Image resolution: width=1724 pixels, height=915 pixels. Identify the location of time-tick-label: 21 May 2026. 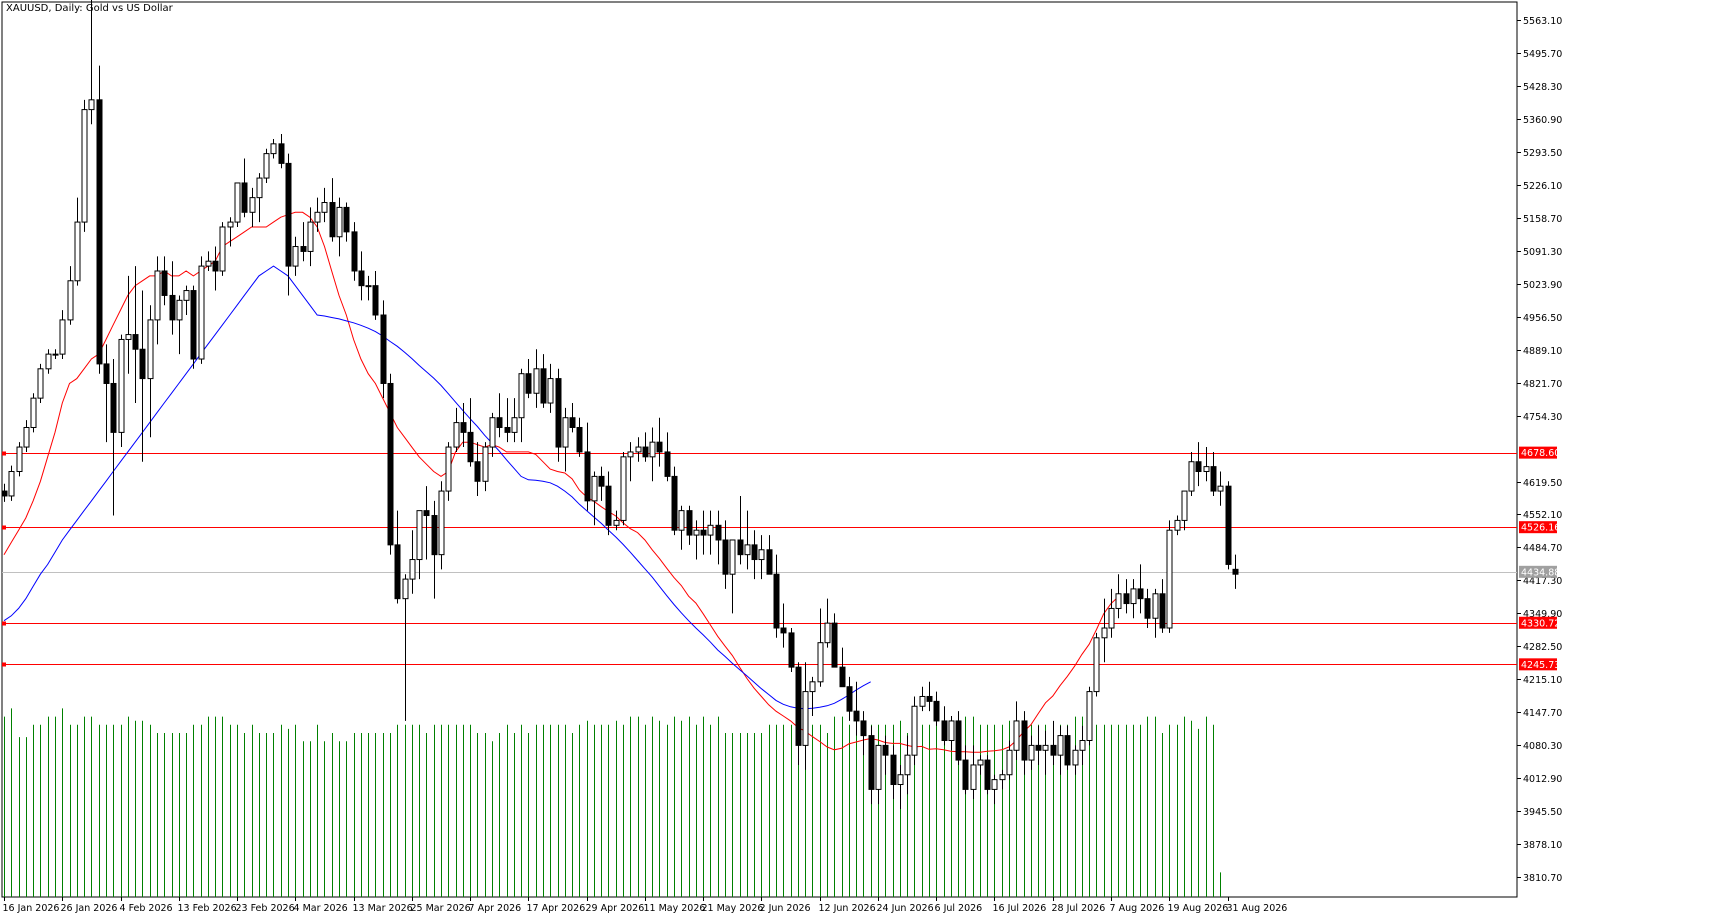
(733, 908).